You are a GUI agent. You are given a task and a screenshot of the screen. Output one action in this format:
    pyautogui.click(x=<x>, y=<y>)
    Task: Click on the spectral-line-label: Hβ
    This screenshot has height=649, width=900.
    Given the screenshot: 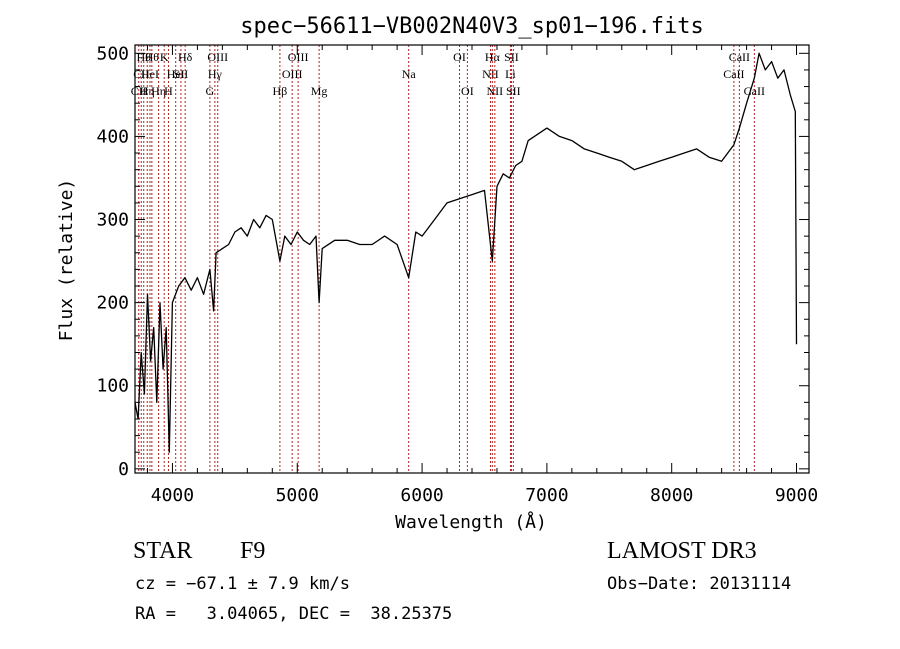 What is the action you would take?
    pyautogui.click(x=280, y=91)
    